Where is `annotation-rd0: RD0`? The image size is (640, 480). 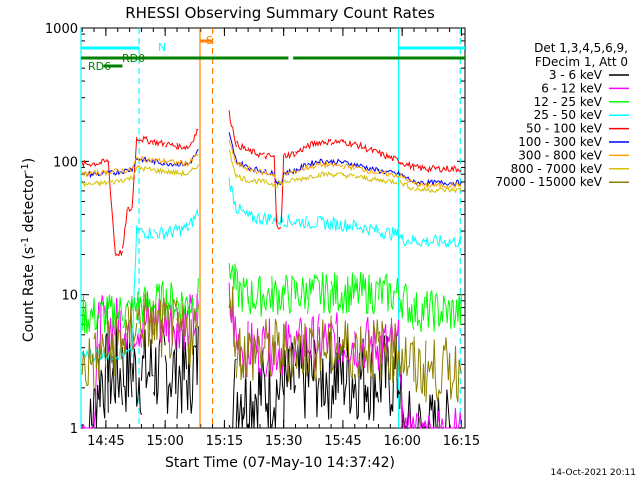
annotation-rd0: RD0 is located at coordinates (133, 58).